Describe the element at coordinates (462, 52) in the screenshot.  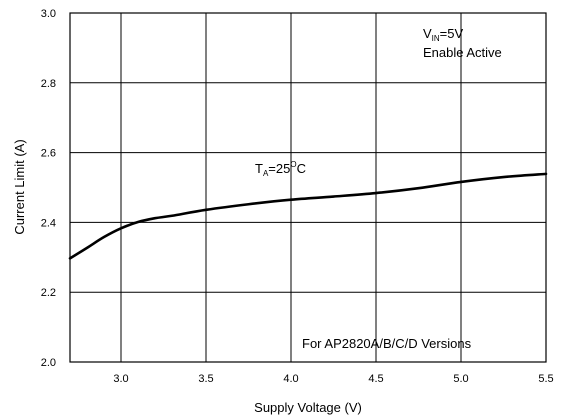
I see `annotation-enable: Enable Active` at that location.